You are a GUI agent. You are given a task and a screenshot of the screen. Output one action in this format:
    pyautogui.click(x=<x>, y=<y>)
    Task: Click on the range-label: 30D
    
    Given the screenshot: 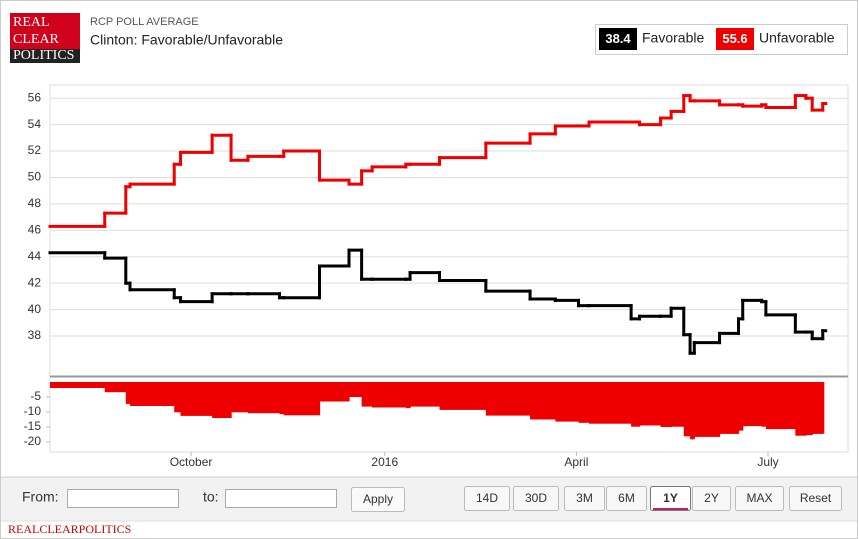 What is the action you would take?
    pyautogui.click(x=536, y=498)
    